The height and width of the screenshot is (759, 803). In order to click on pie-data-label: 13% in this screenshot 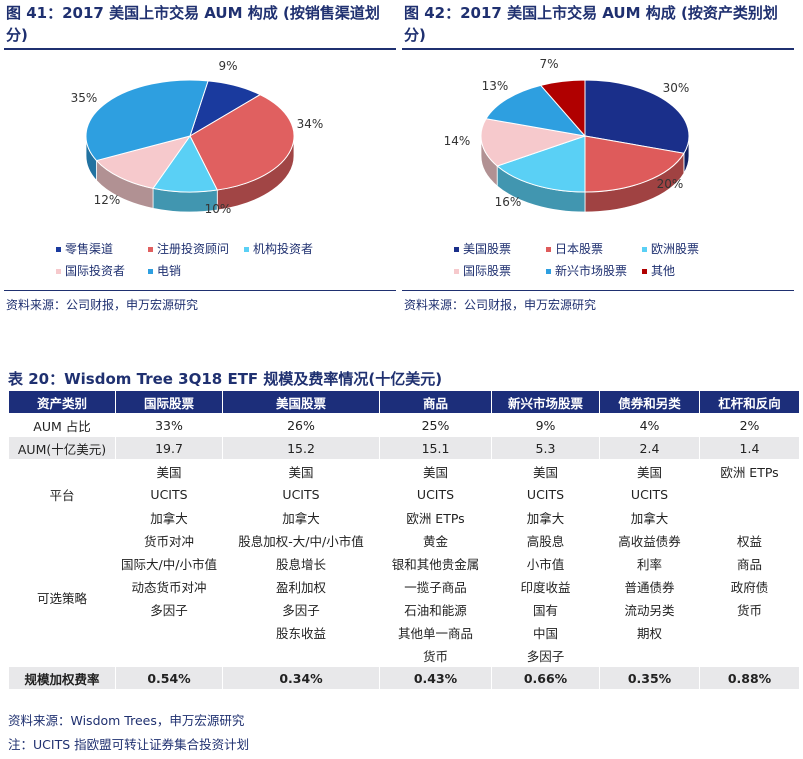, I will do `click(495, 86)`.